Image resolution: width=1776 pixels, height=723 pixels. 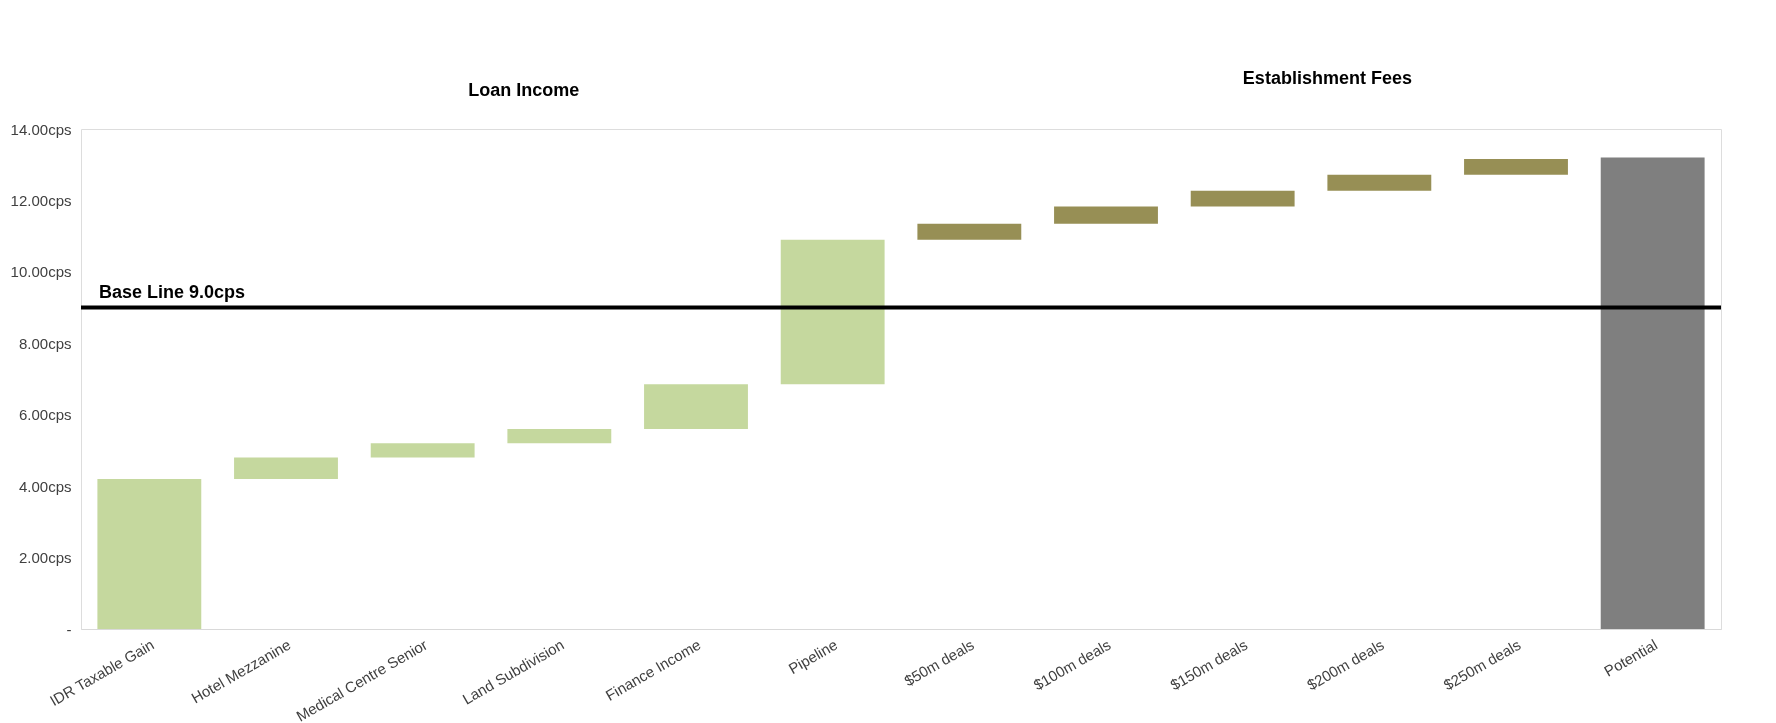 I want to click on y-tick-label: 10.00cps, so click(x=41, y=272).